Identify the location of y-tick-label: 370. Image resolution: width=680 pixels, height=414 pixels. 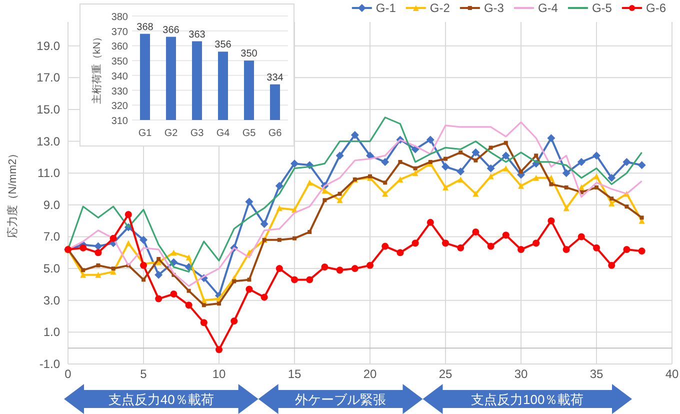
(119, 32).